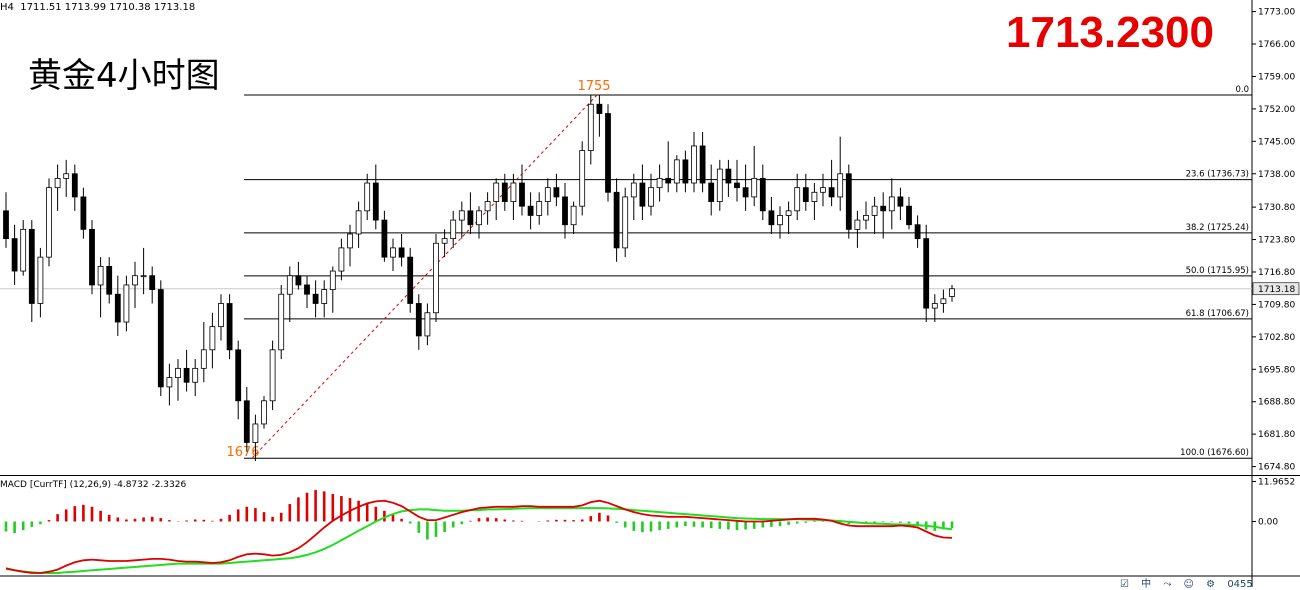  I want to click on chart-title: 黄金4小时图, so click(124, 76).